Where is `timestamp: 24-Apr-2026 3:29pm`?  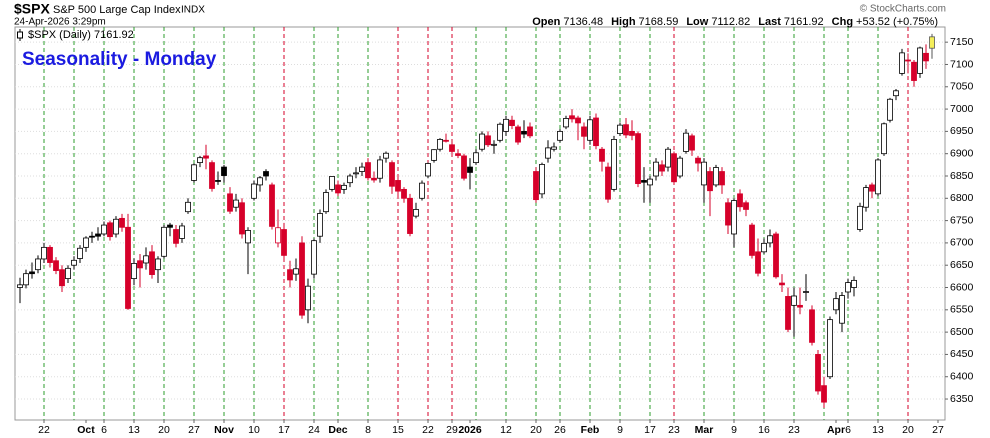
timestamp: 24-Apr-2026 3:29pm is located at coordinates (60, 22).